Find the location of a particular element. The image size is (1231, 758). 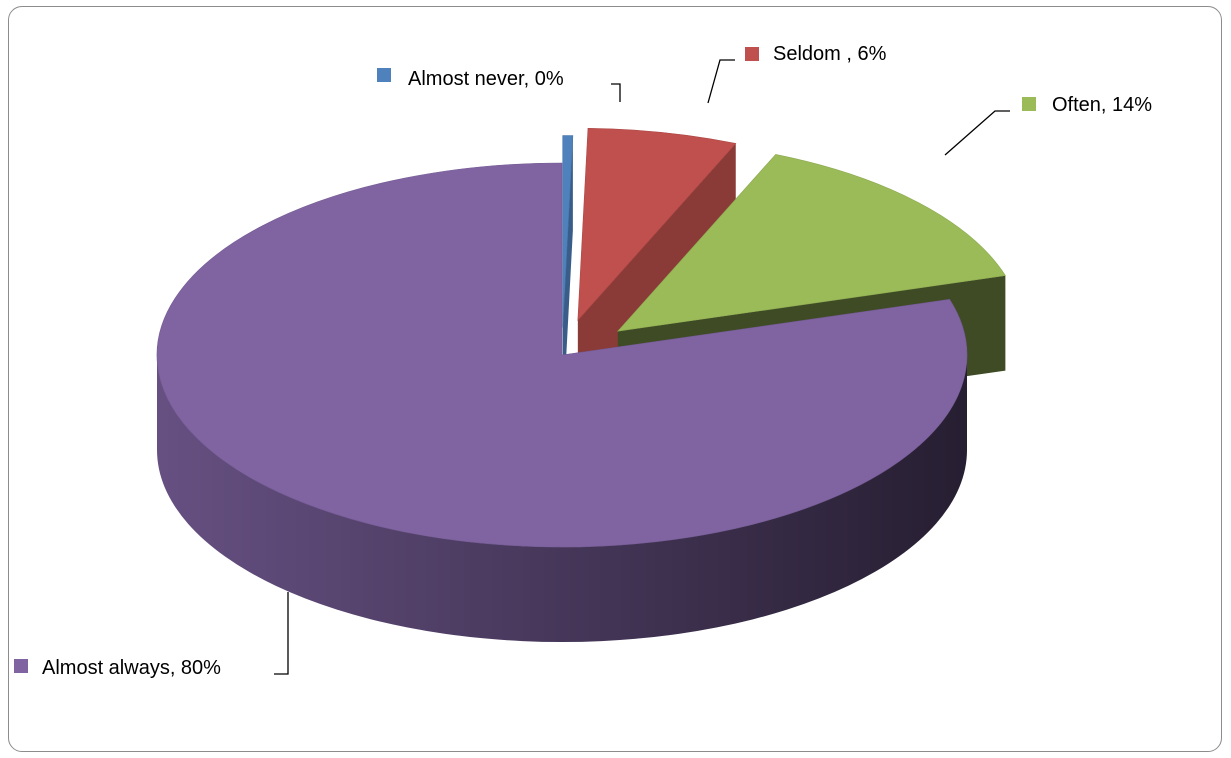

label-marker-almost-always is located at coordinates (21, 666).